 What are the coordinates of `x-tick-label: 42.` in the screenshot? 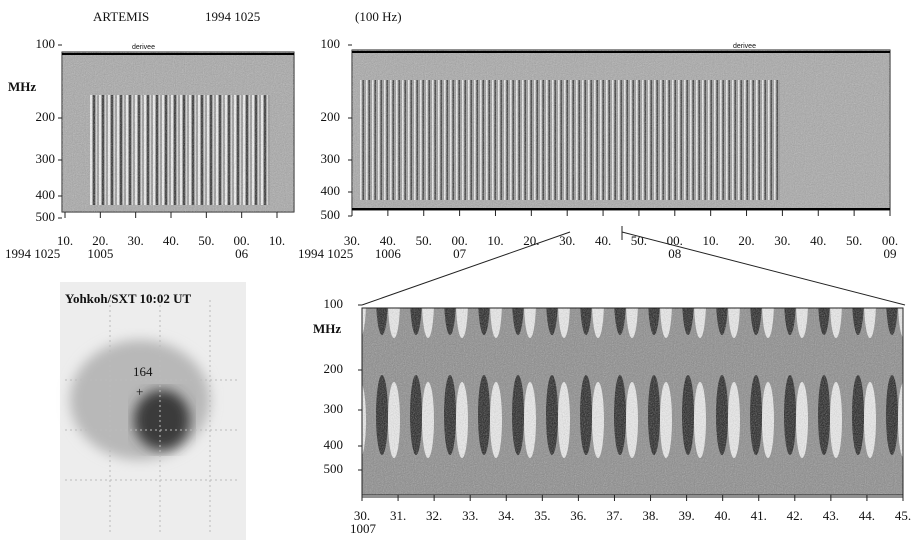 It's located at (795, 515).